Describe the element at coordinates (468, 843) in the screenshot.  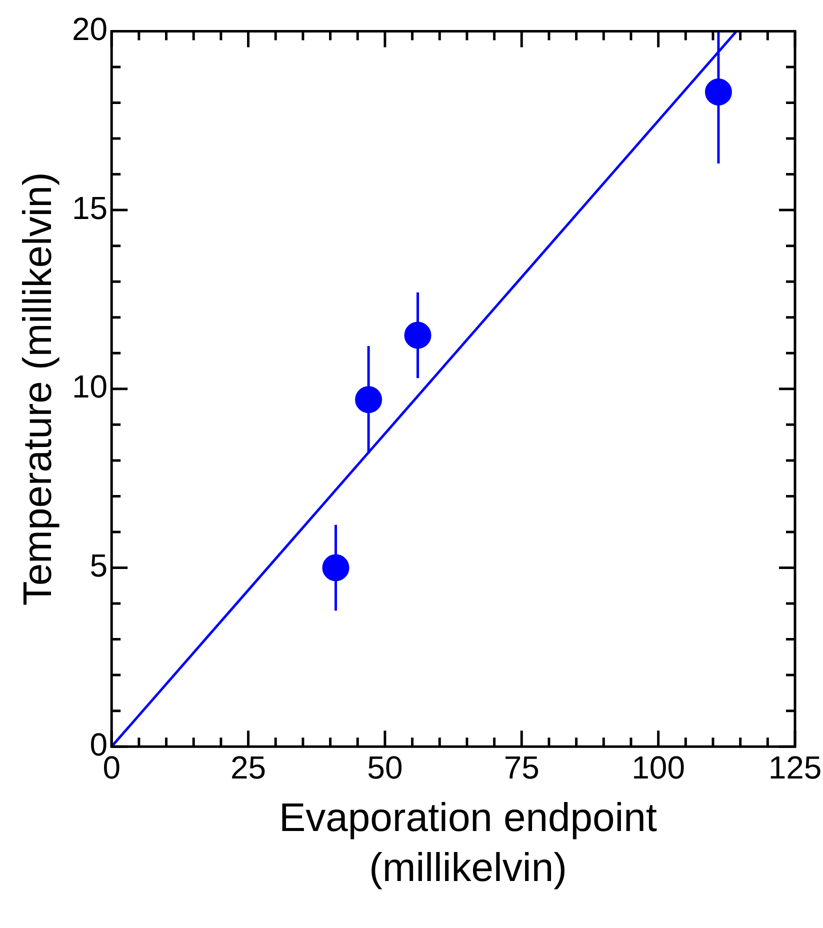
I see `x-axis-title: Evaporation endpoint (millikelvin)` at that location.